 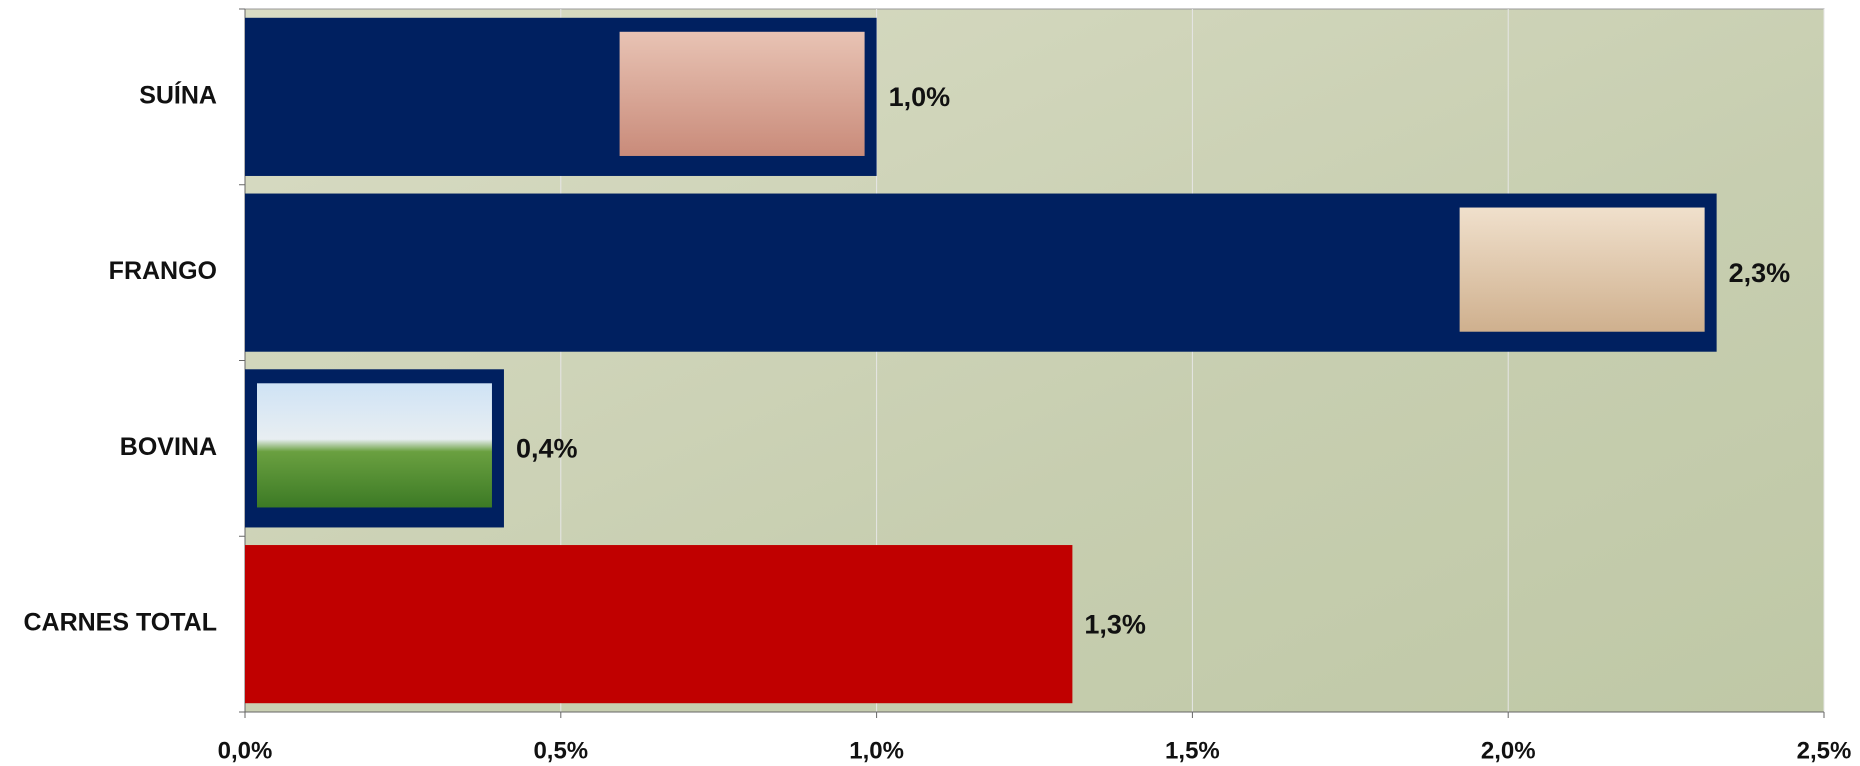 I want to click on bar, so click(x=659, y=624).